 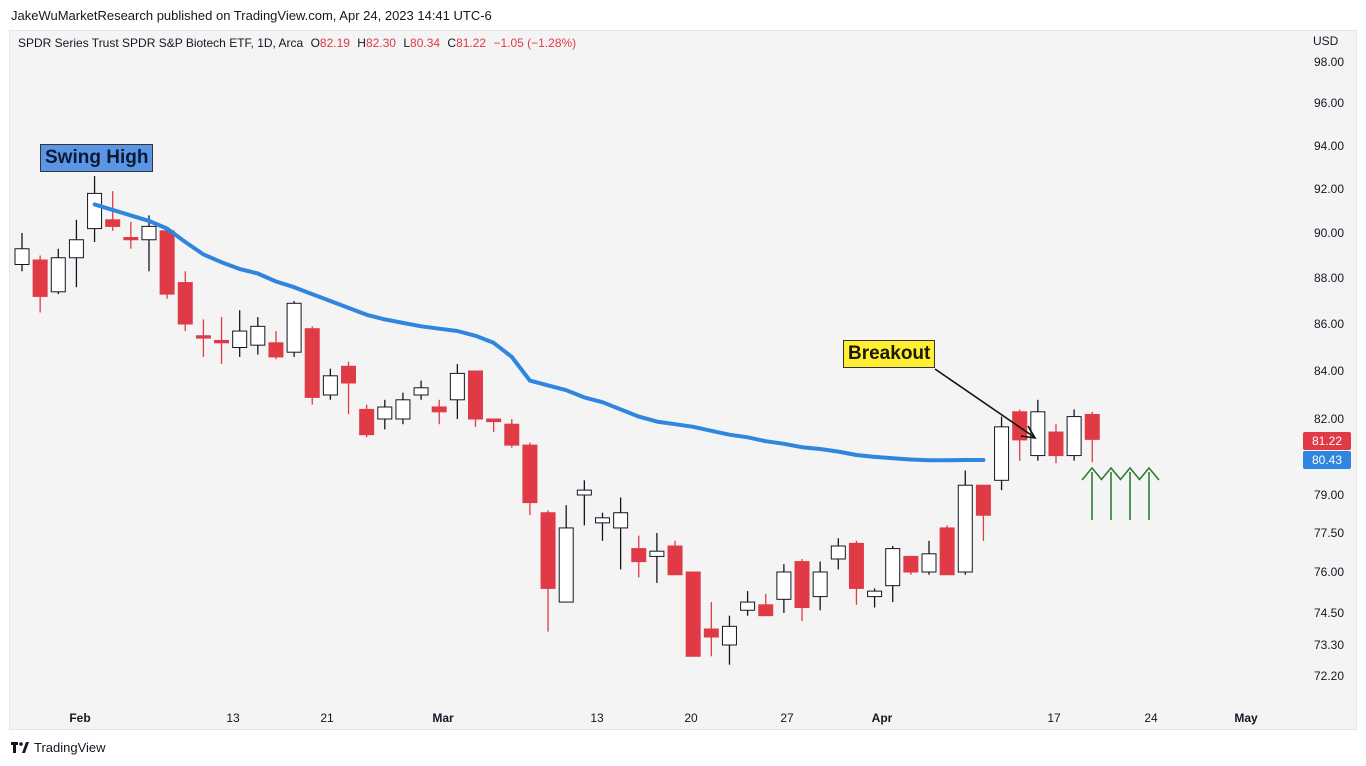 I want to click on y-tick-label: 82.00, so click(x=1329, y=419).